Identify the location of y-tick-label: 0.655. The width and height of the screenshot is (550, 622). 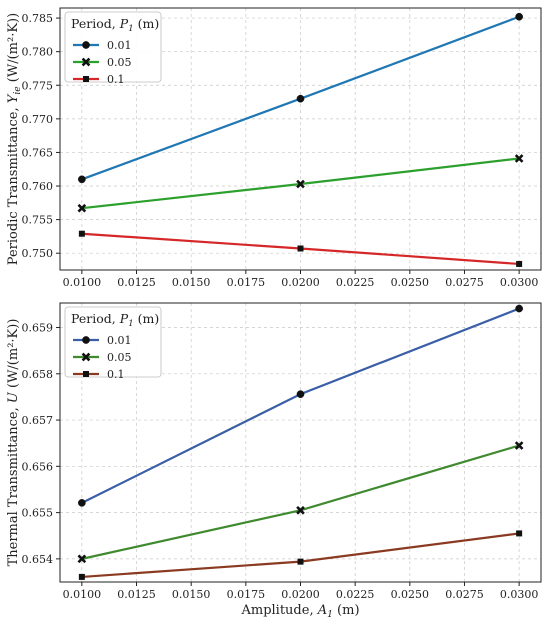
(38, 513).